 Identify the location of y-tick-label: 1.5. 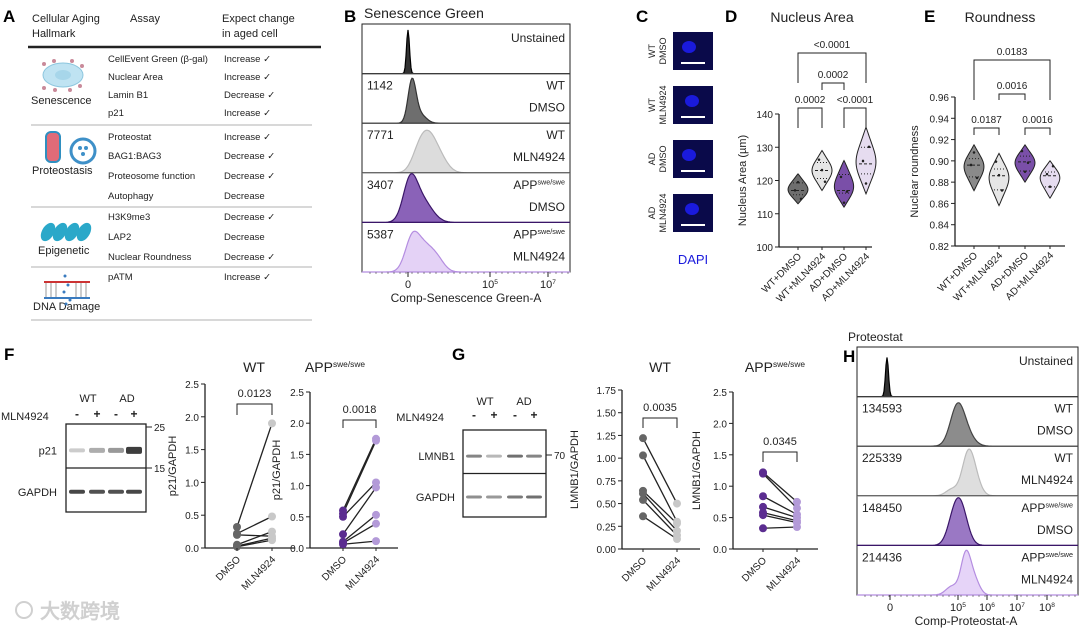
(192, 451).